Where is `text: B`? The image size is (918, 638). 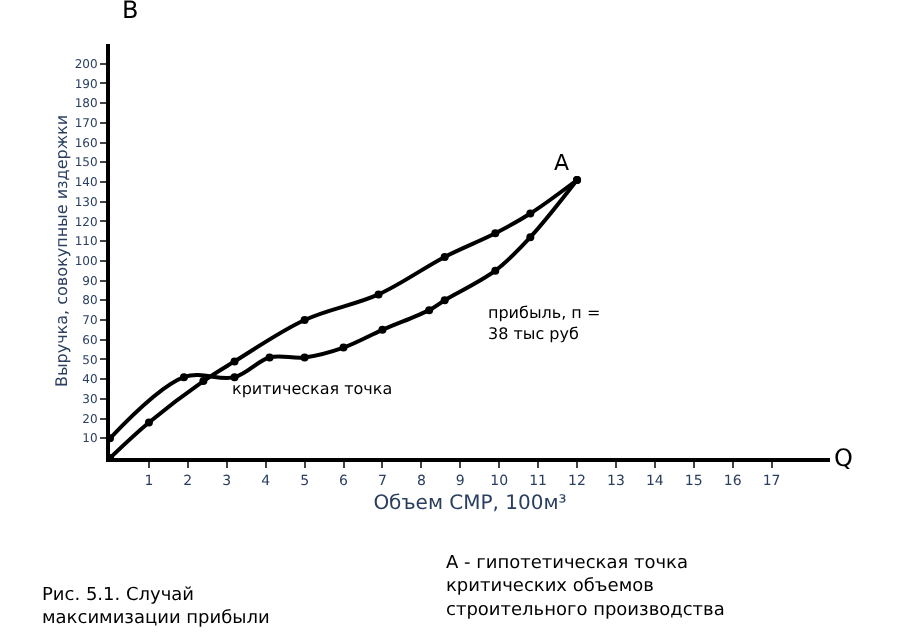
text: B is located at coordinates (130, 12).